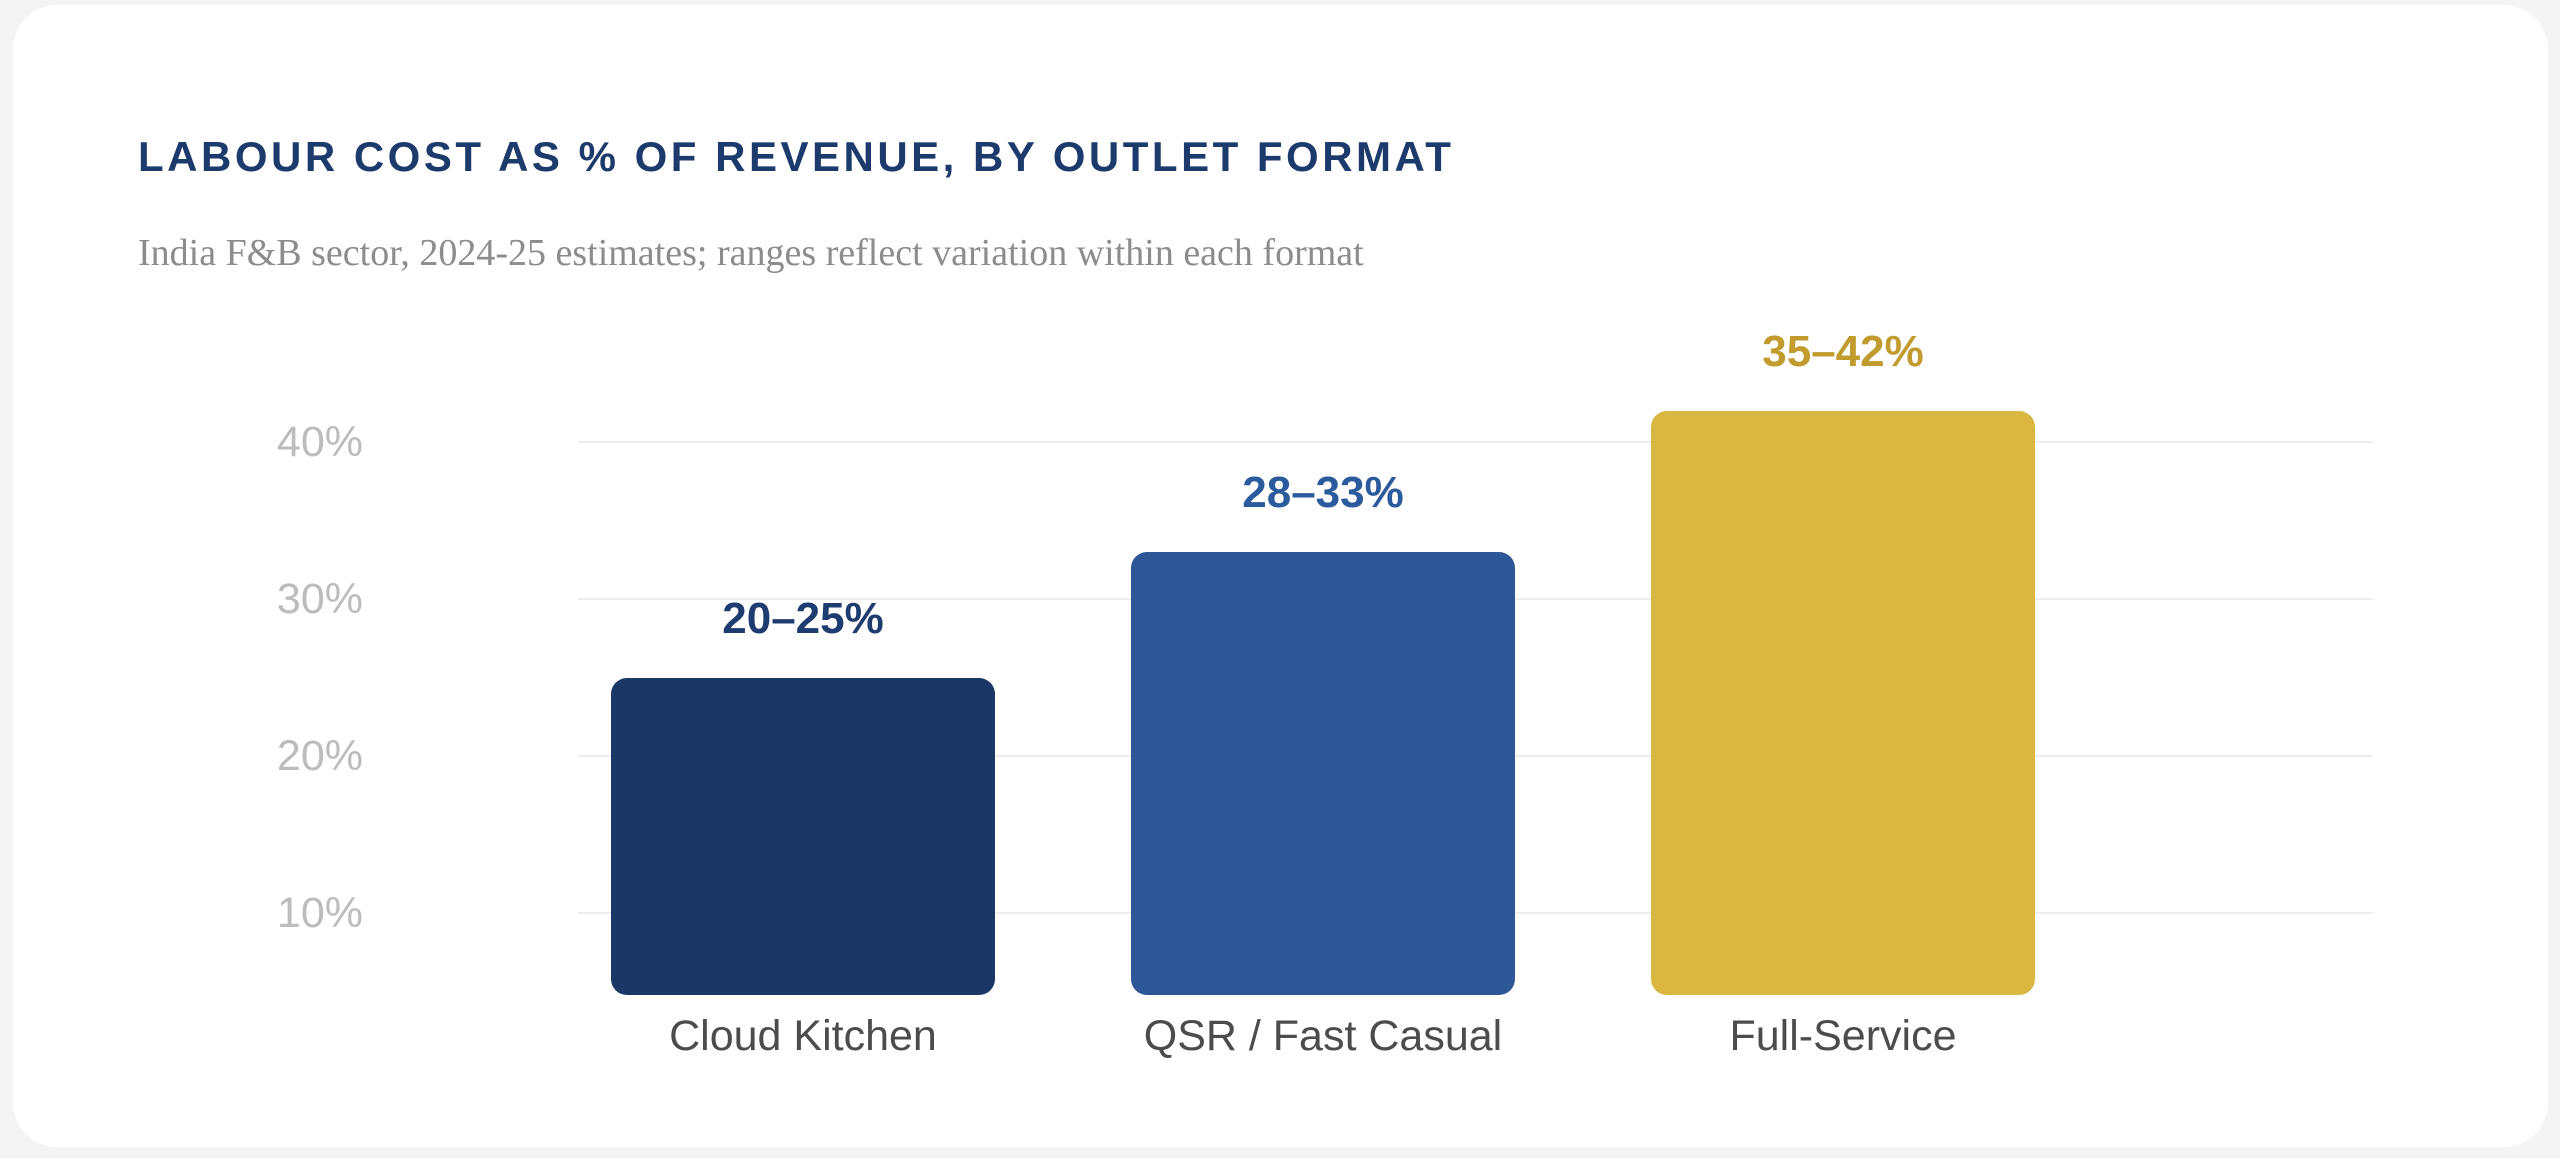  What do you see at coordinates (803, 618) in the screenshot?
I see `value-range-label: 20–25%` at bounding box center [803, 618].